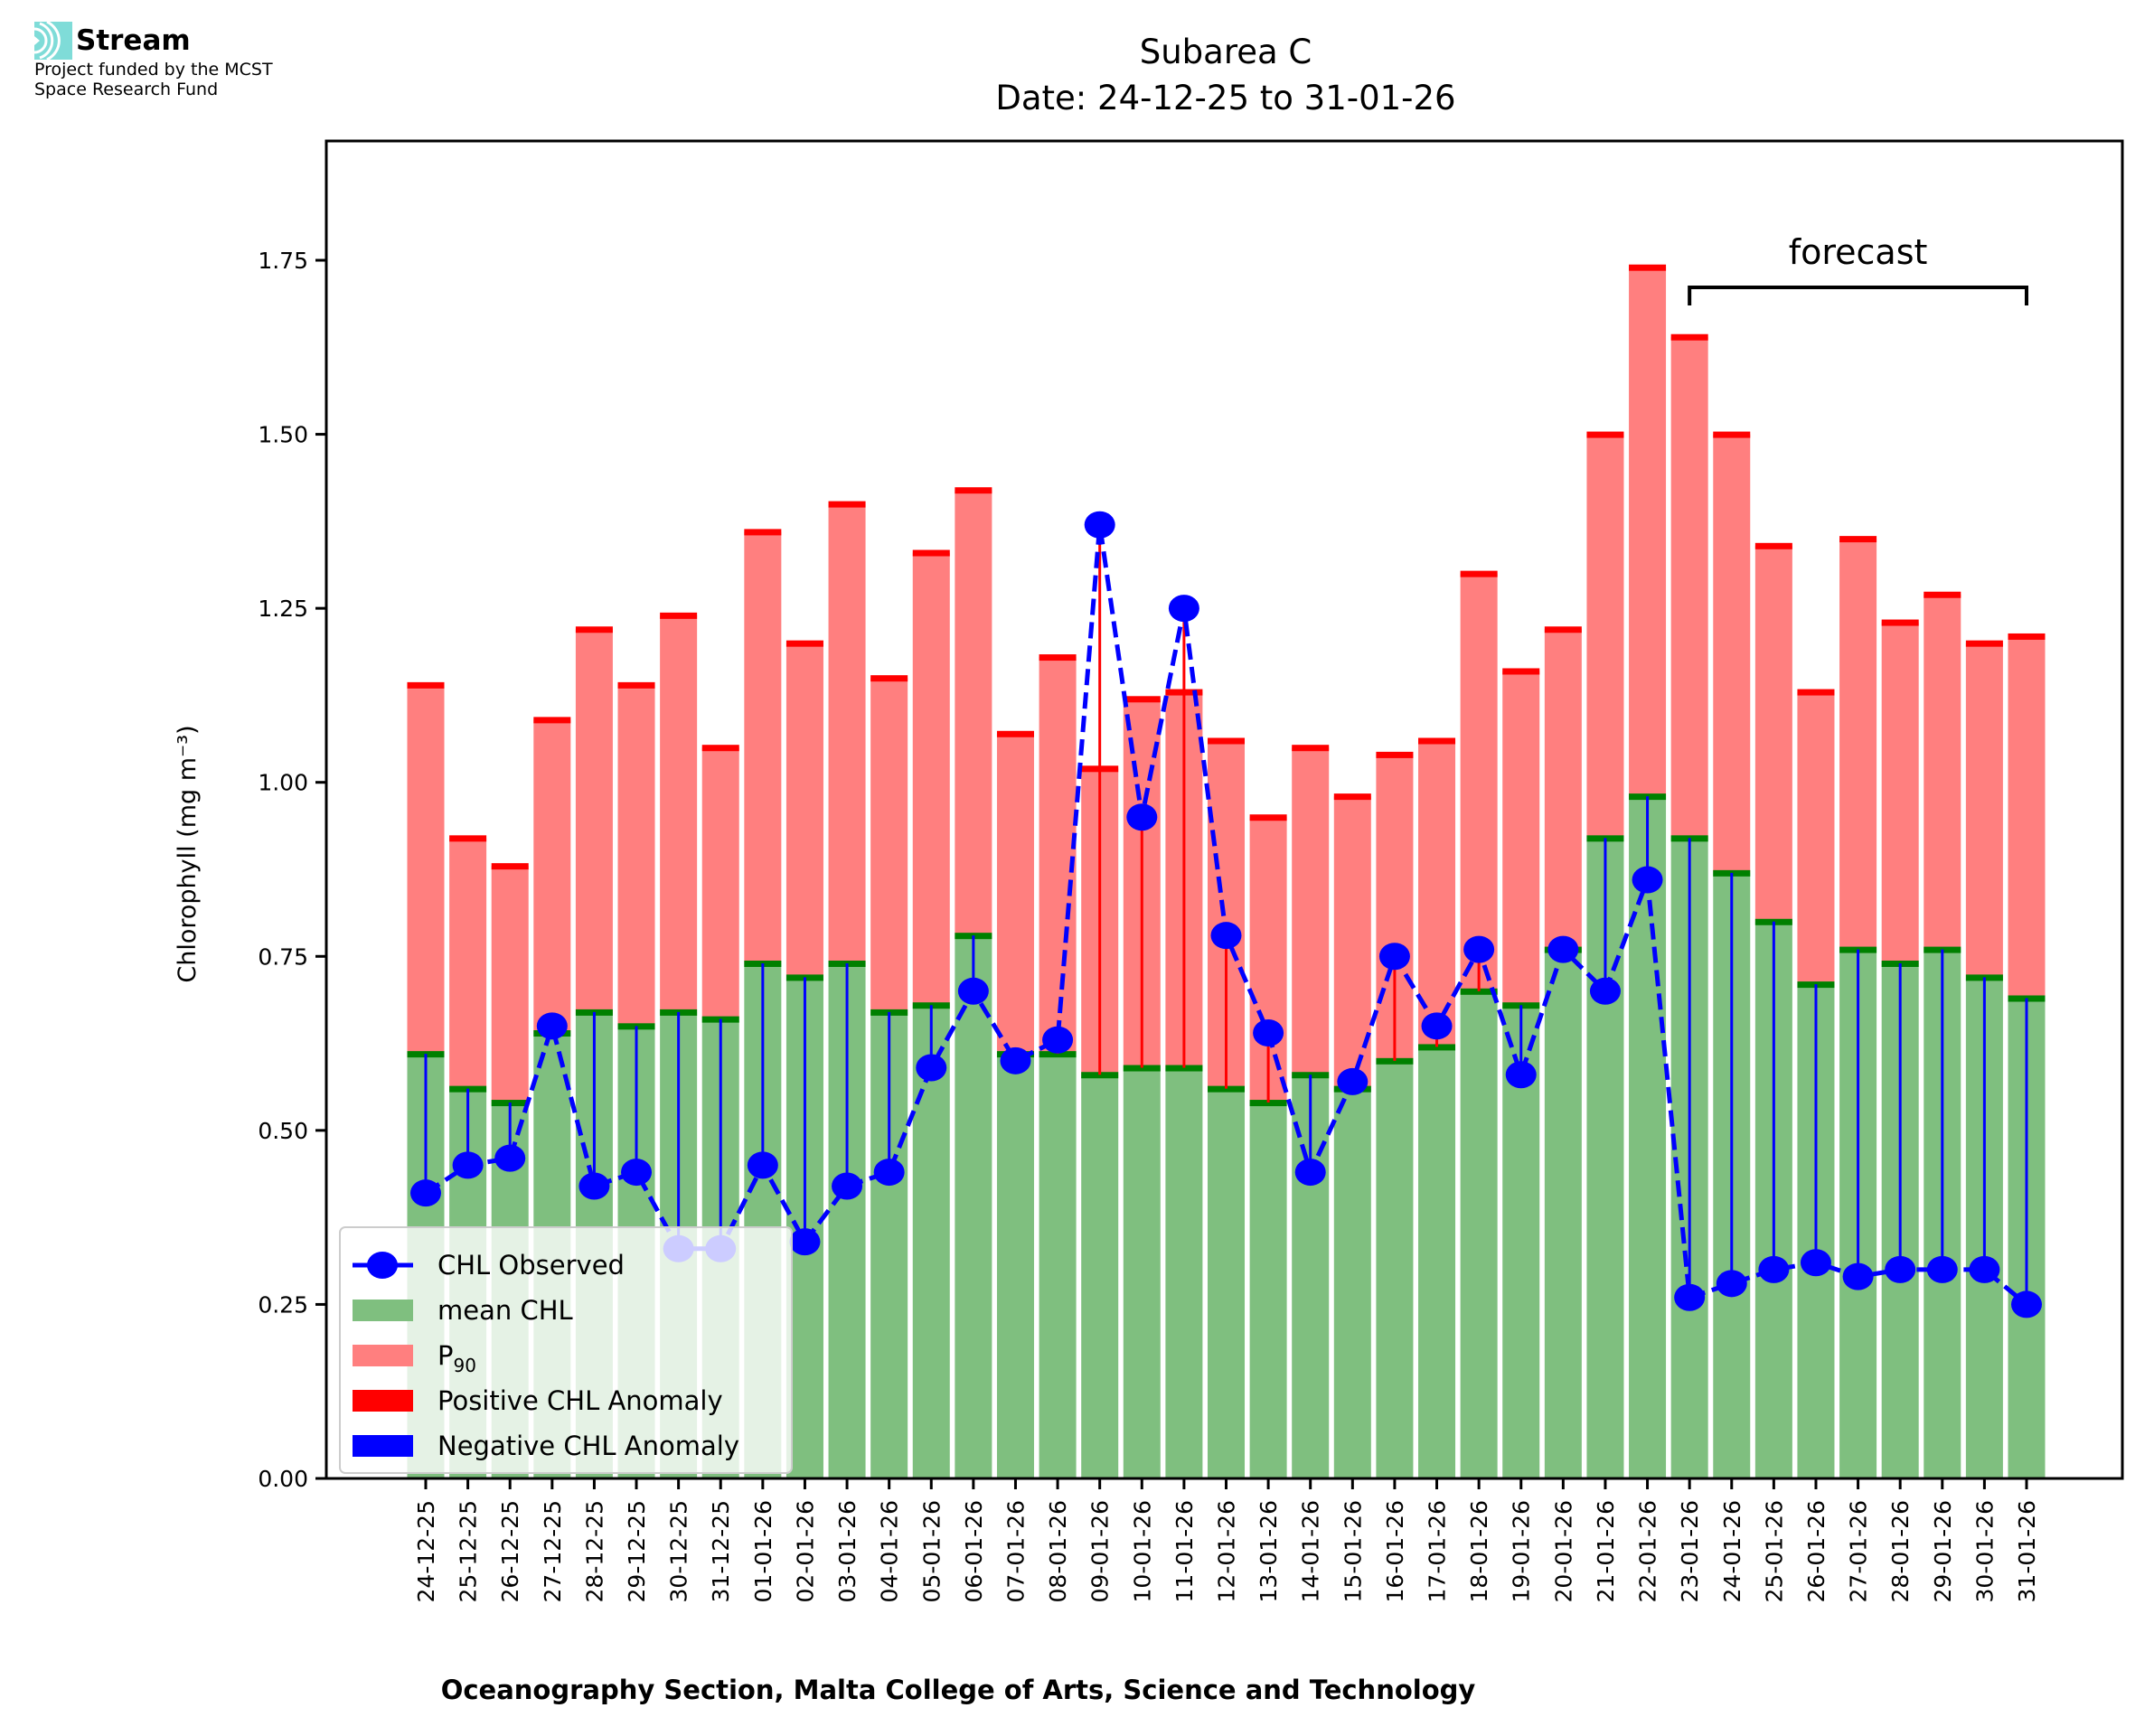 This screenshot has height=1736, width=2154. What do you see at coordinates (382, 1265) in the screenshot?
I see `legend-marker-icon` at bounding box center [382, 1265].